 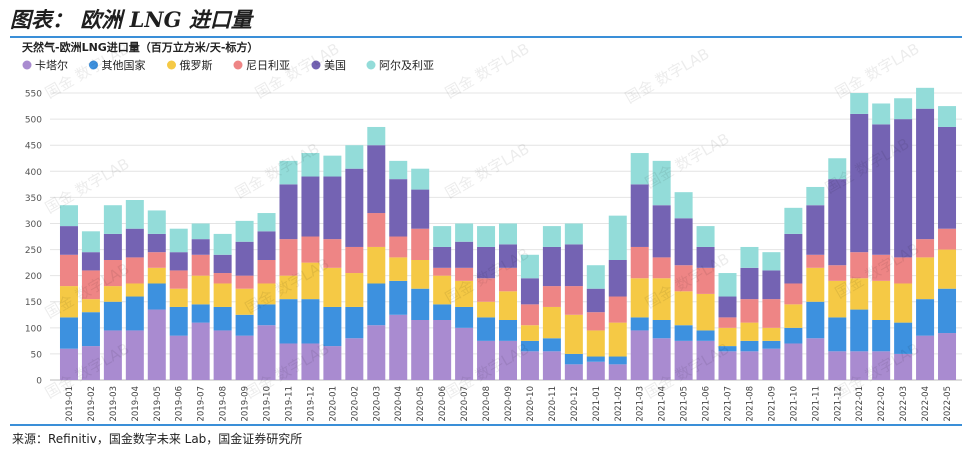 What do you see at coordinates (838, 404) in the screenshot?
I see `x-tick-label: 2021-12` at bounding box center [838, 404].